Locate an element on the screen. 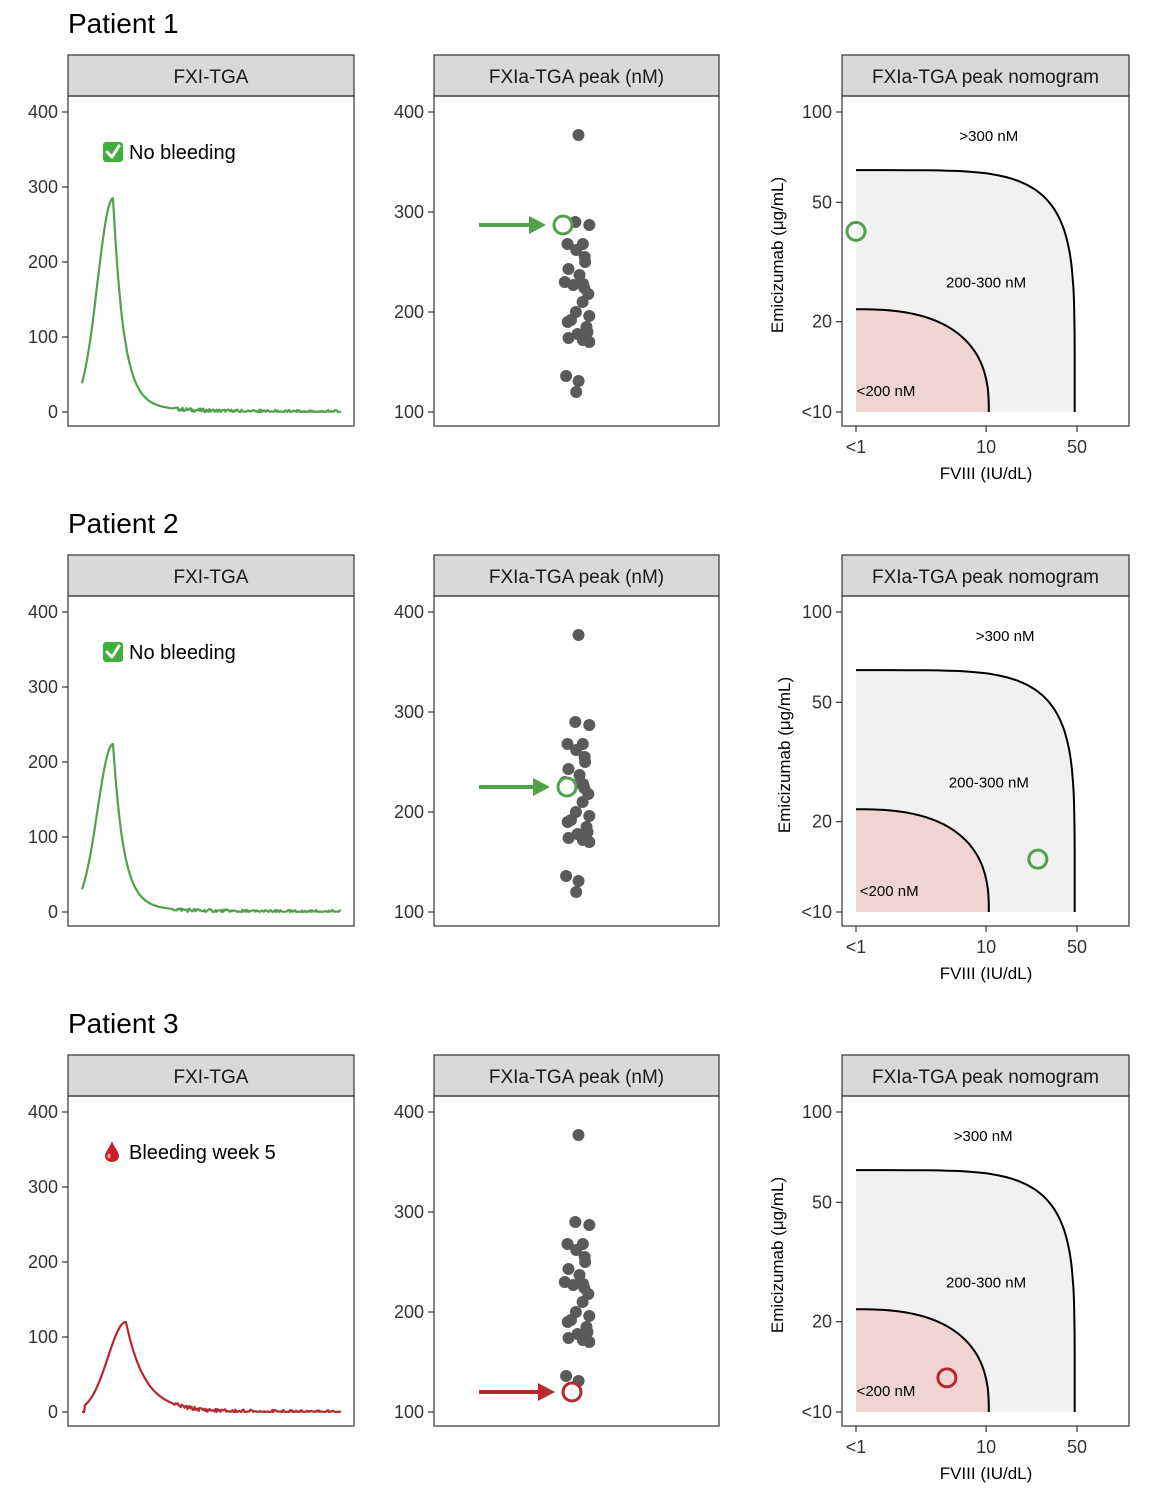 This screenshot has width=1149, height=1494. patient-peak-marker is located at coordinates (567, 787).